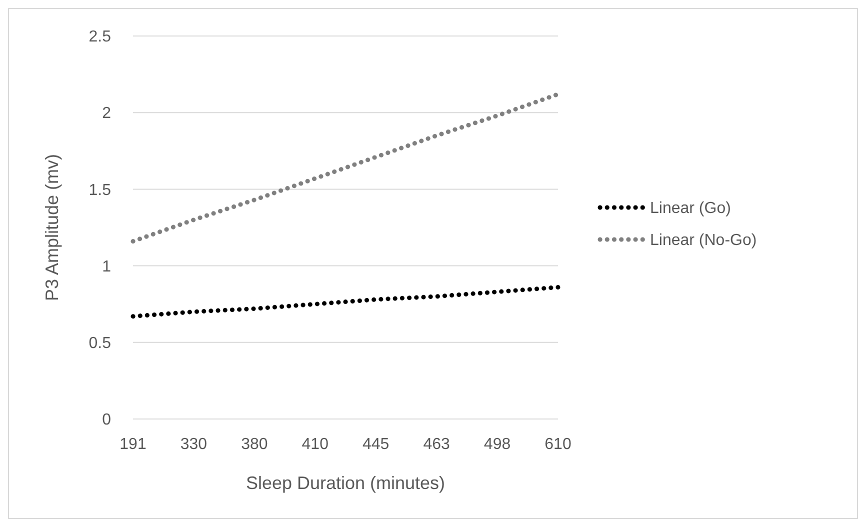  I want to click on x-tick-label: 463, so click(436, 444).